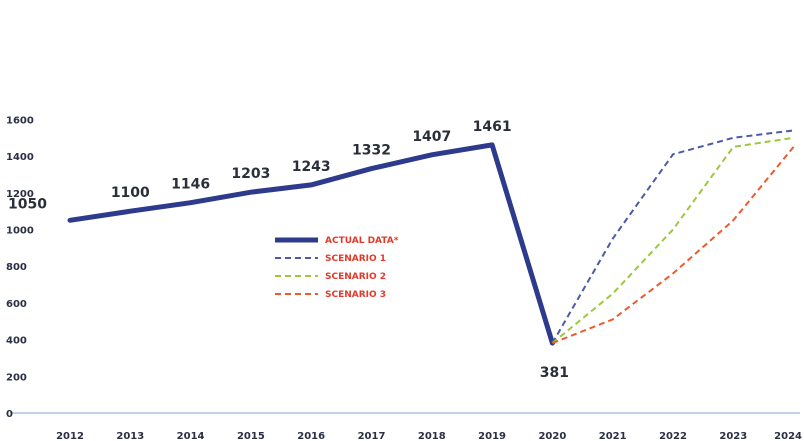 The height and width of the screenshot is (441, 804). What do you see at coordinates (190, 185) in the screenshot?
I see `data-label: 1146` at bounding box center [190, 185].